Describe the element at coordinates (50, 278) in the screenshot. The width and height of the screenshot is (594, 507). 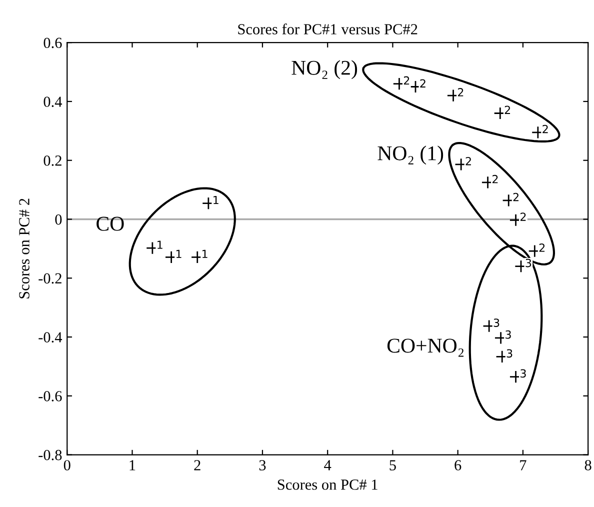
I see `y-tick-label: -0.2` at that location.